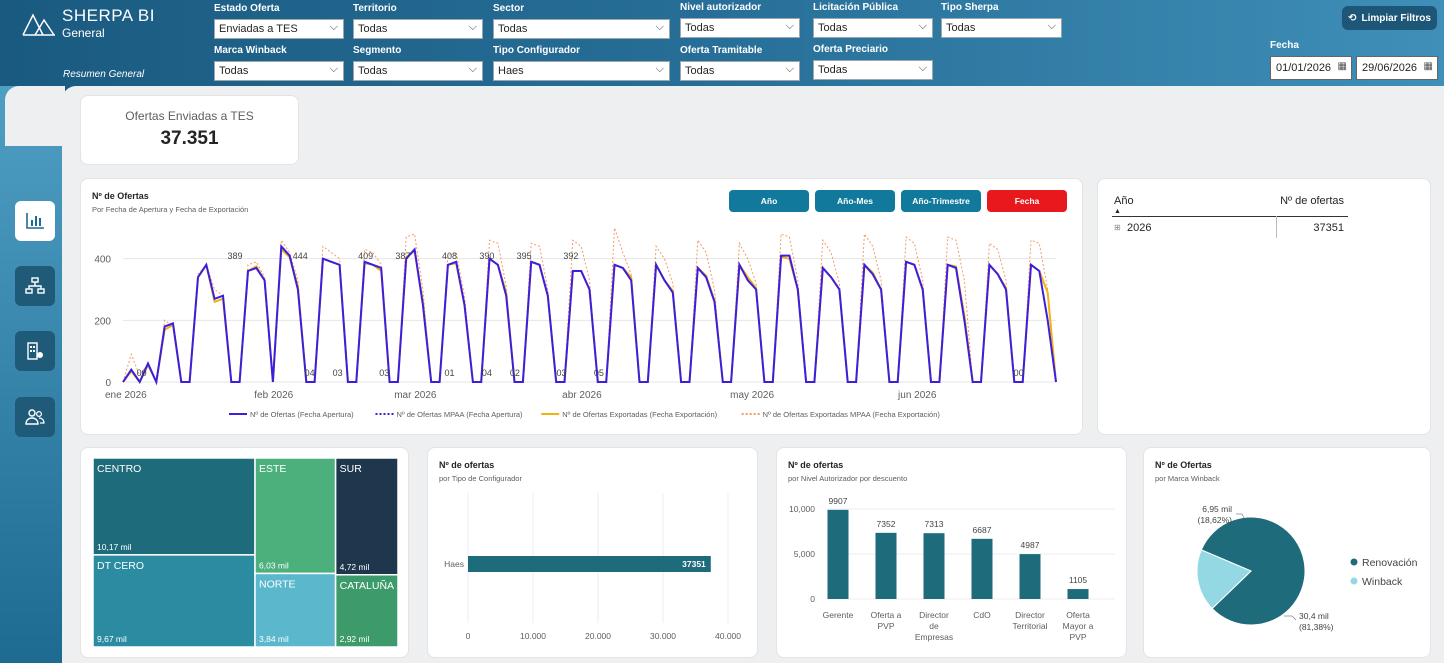 The image size is (1444, 663). What do you see at coordinates (102, 260) in the screenshot?
I see `y-tick-label: 400` at bounding box center [102, 260].